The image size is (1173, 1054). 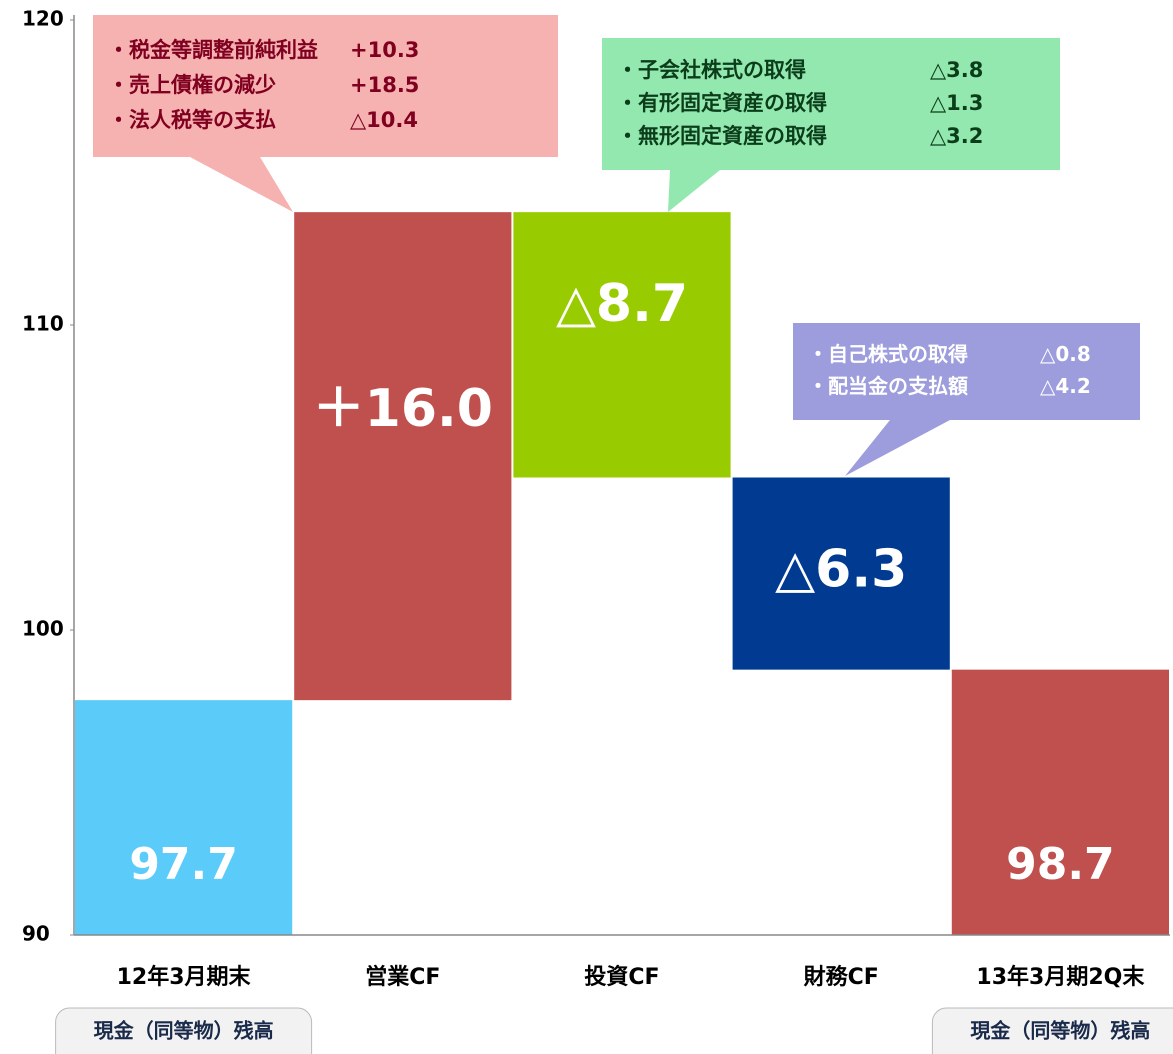 What do you see at coordinates (956, 103) in the screenshot?
I see `callout-value: △1.3` at bounding box center [956, 103].